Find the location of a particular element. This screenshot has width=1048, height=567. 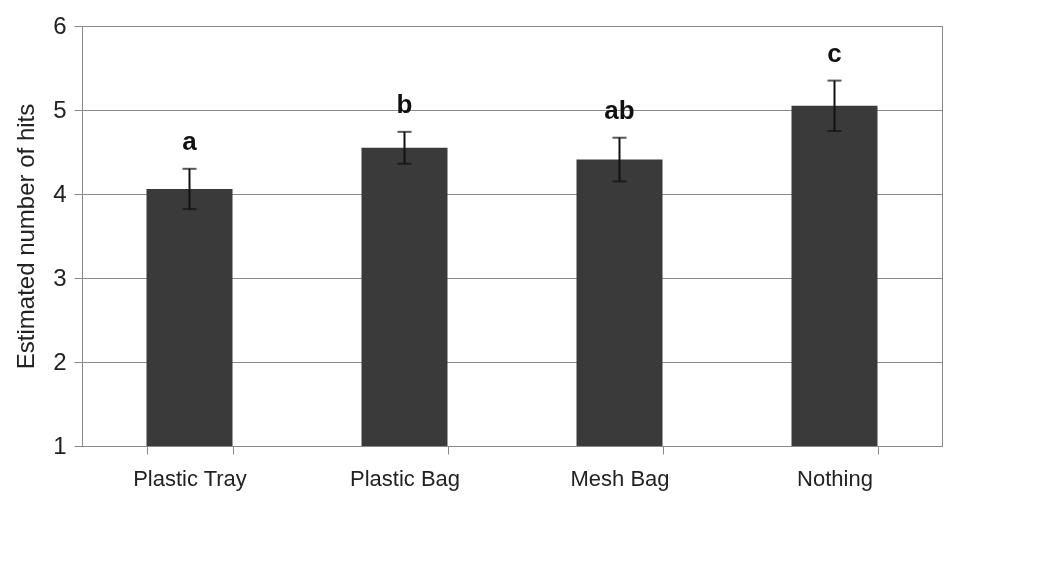

y-tick-label: 1 is located at coordinates (60, 445).